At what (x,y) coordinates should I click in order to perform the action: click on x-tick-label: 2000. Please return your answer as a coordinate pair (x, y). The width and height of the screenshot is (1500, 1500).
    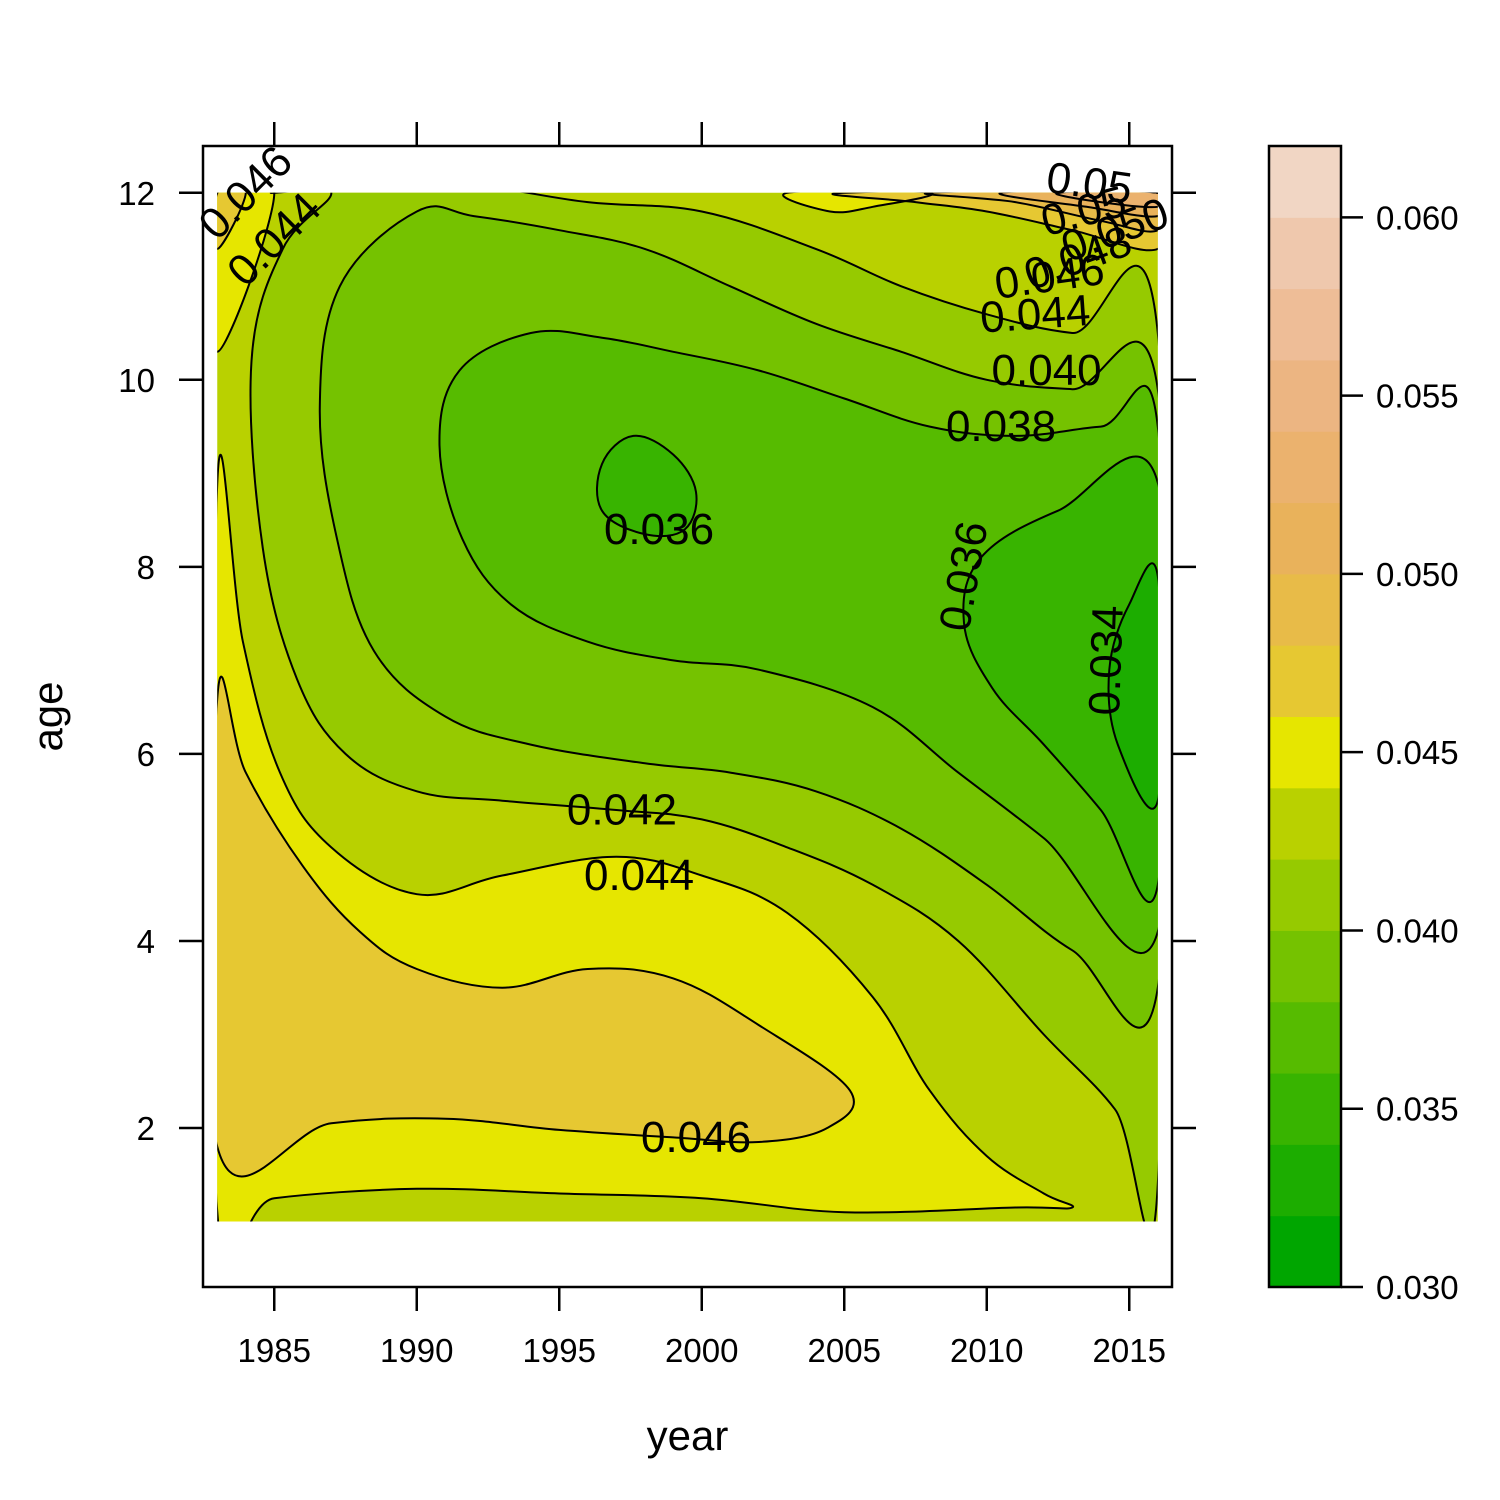
    Looking at the image, I should click on (701, 1350).